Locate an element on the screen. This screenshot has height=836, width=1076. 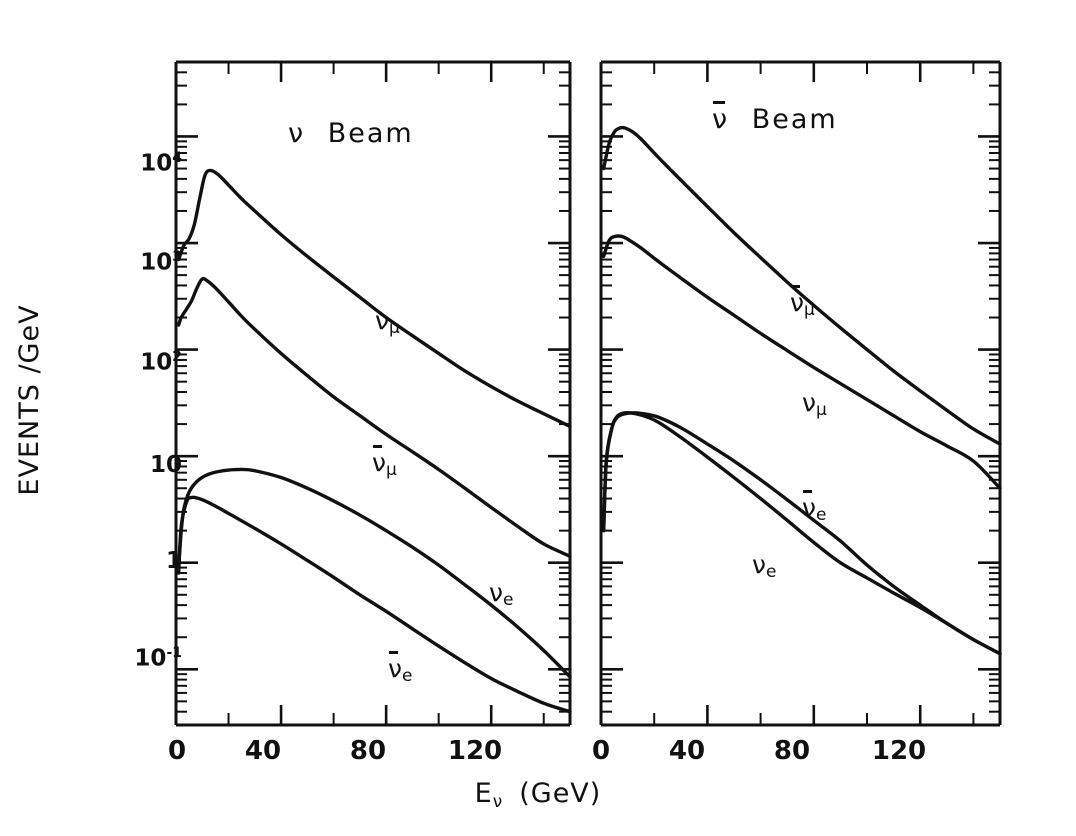
curve-label-nubar-mu-left: νμ is located at coordinates (384, 462).